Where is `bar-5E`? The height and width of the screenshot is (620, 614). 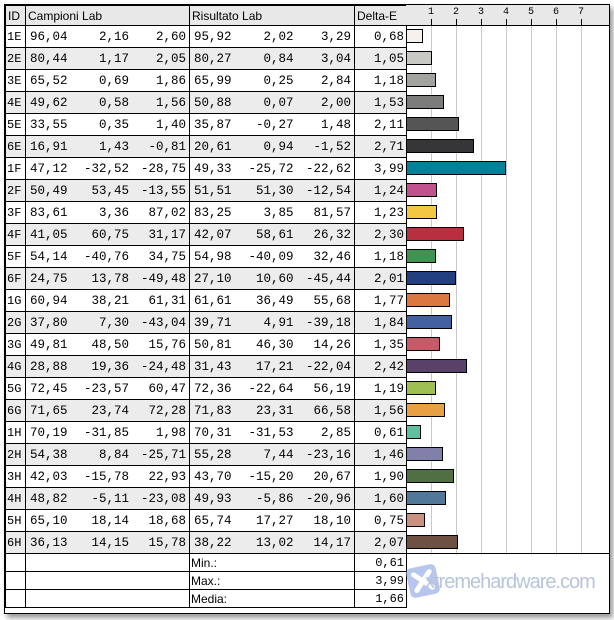 bar-5E is located at coordinates (432, 124).